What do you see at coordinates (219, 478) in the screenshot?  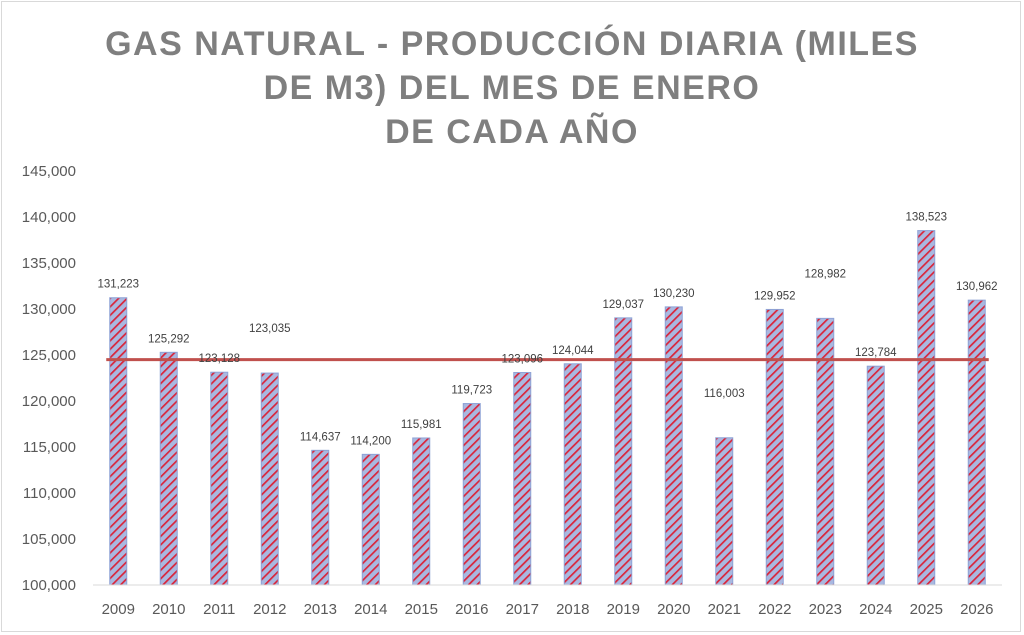 I see `bar-2011` at bounding box center [219, 478].